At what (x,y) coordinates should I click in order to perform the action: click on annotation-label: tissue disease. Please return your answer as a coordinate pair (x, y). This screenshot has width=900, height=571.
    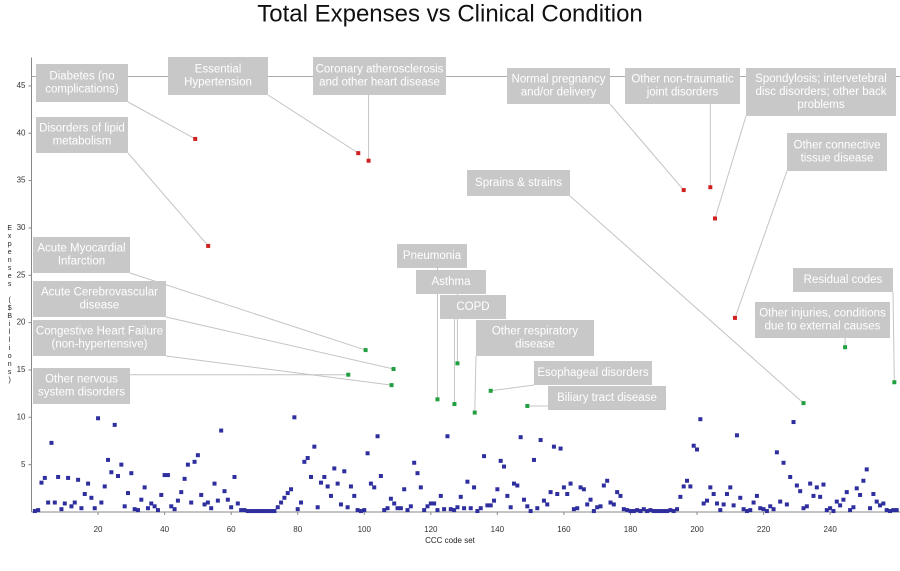
    Looking at the image, I should click on (837, 159).